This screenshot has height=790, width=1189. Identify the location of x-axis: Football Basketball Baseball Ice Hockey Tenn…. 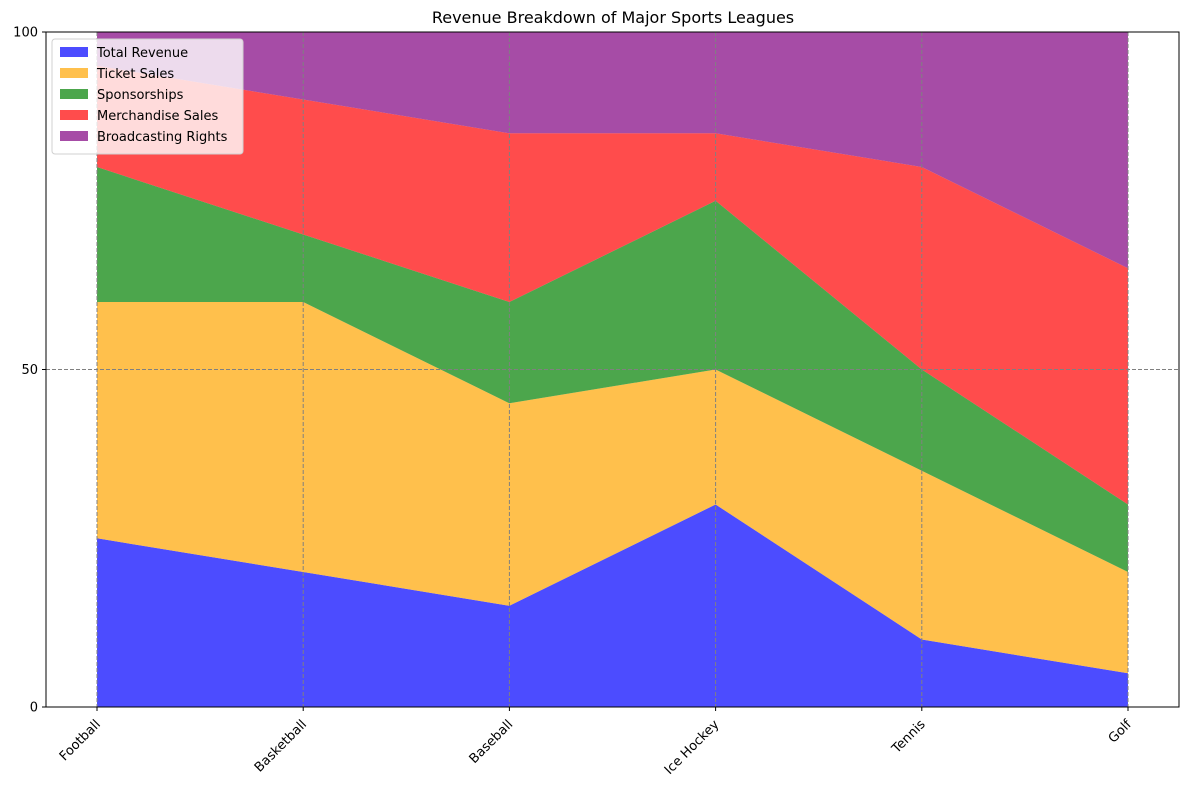
(596, 742).